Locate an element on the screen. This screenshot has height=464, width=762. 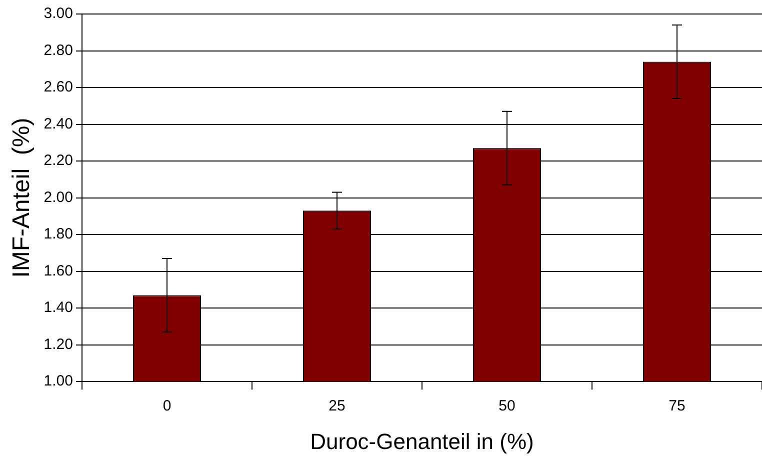
y-tick-label: 2.00 is located at coordinates (58, 197).